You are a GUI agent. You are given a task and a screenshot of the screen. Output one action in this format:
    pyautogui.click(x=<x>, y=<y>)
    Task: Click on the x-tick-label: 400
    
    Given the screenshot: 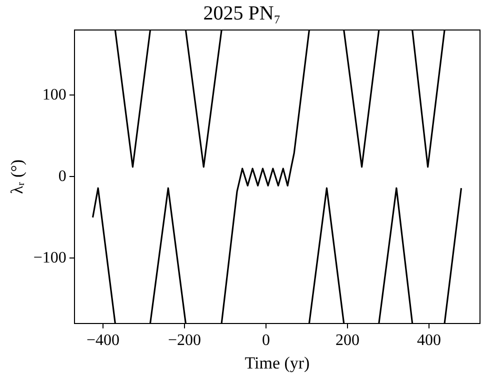 What is the action you would take?
    pyautogui.click(x=429, y=341)
    